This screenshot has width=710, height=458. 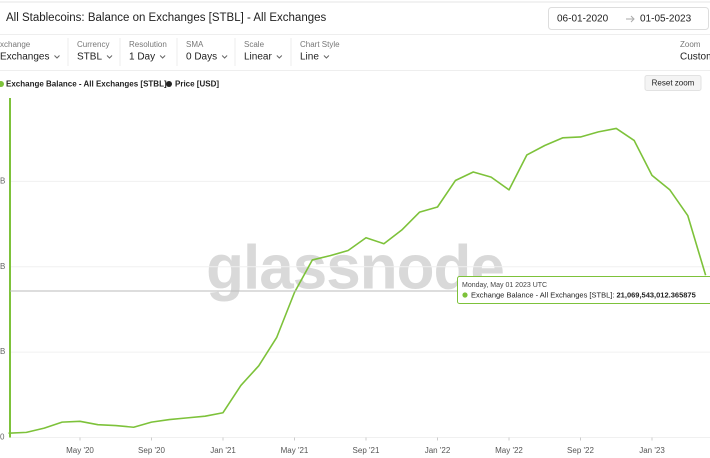 What do you see at coordinates (151, 450) in the screenshot?
I see `x-tick-label: Sep '20` at bounding box center [151, 450].